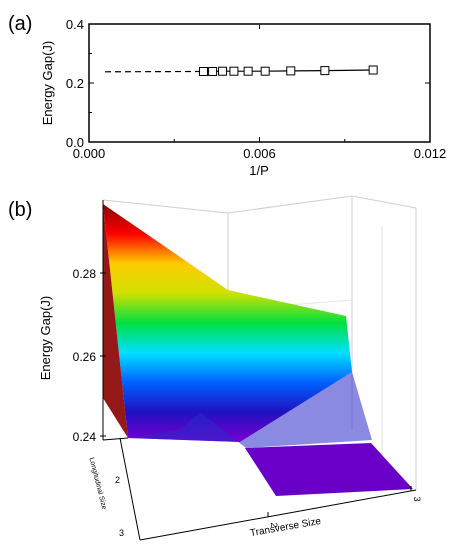 The image size is (474, 547). I want to click on x-tick-label: 0.006, so click(259, 153).